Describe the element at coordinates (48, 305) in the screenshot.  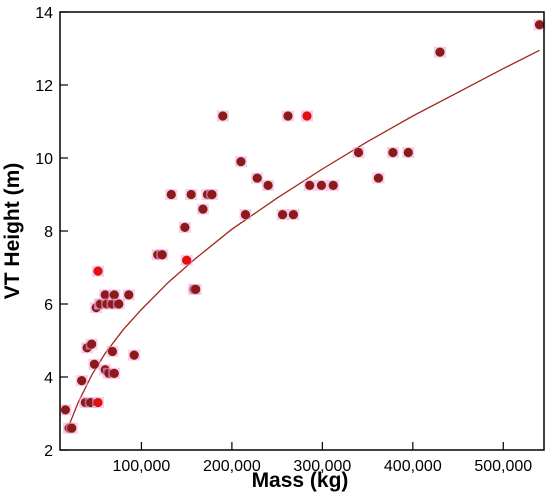
I see `y-tick-label: 6` at that location.